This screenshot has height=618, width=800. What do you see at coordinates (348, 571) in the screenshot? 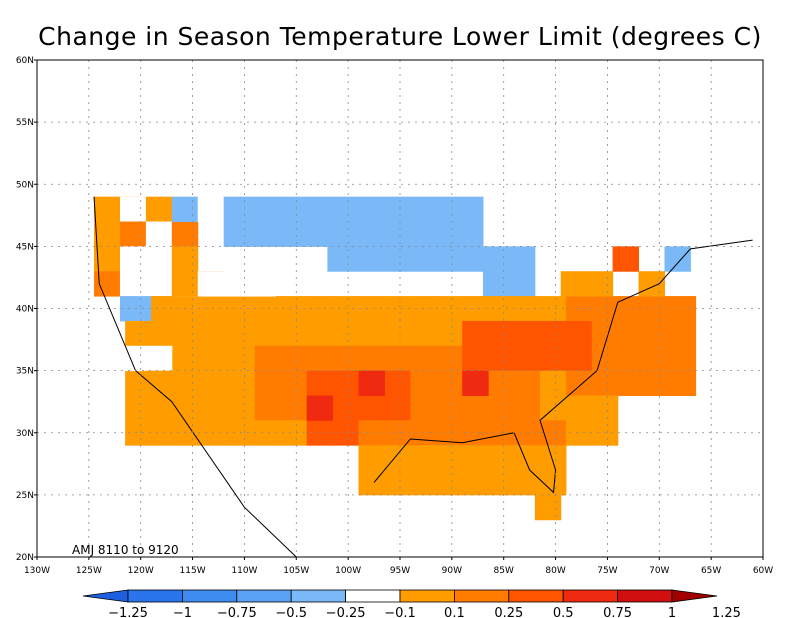
I see `longitude-tick-label: 100W` at bounding box center [348, 571].